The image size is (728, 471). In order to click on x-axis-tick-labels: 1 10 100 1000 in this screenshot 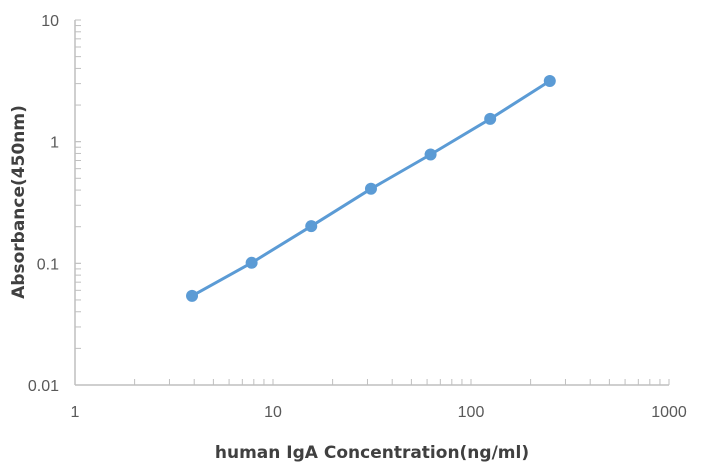, I will do `click(379, 412)`.